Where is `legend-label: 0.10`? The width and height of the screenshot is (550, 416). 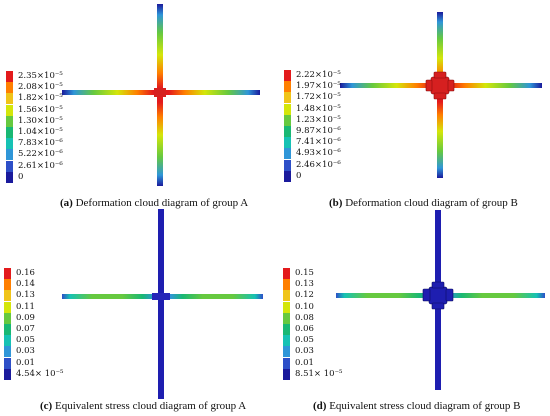 legend-label: 0.10 is located at coordinates (304, 306).